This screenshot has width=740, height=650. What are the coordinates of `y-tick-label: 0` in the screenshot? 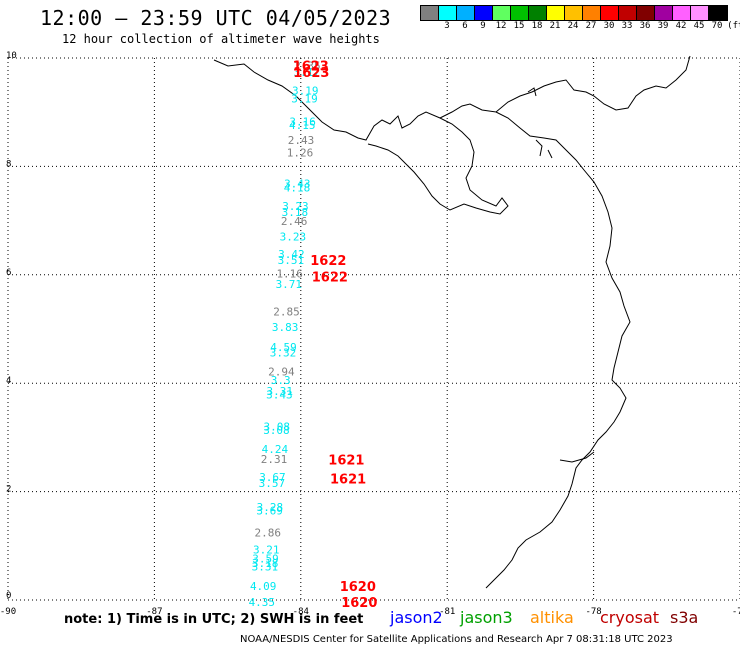 It's located at (8, 596).